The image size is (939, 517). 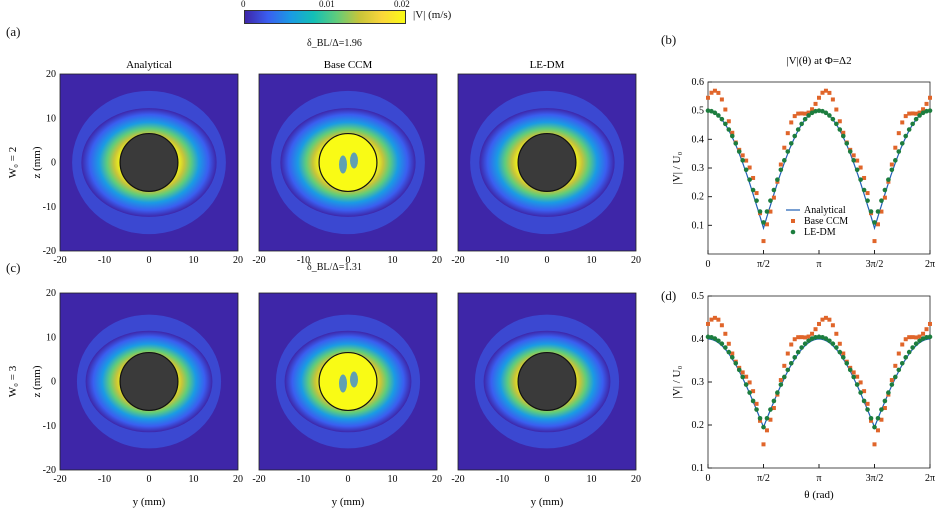 What do you see at coordinates (502, 479) in the screenshot?
I see `x-tick-label: -10` at bounding box center [502, 479].